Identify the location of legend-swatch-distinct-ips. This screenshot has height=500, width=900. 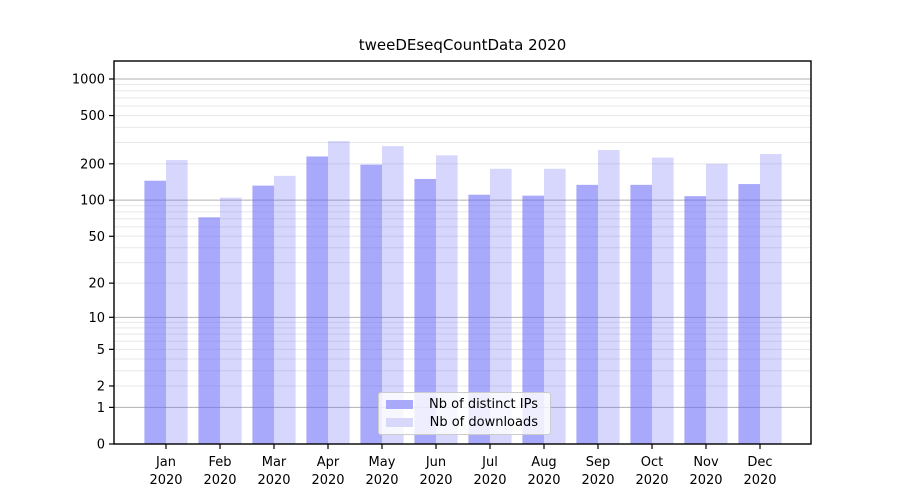
(399, 404).